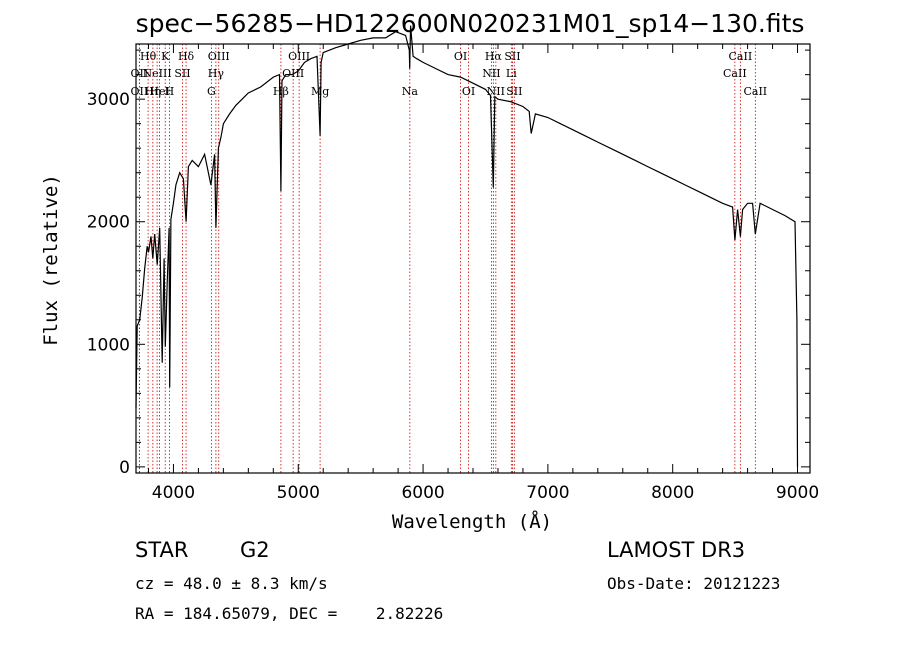  Describe the element at coordinates (148, 56) in the screenshot. I see `line-marker-label: Hθ` at that location.